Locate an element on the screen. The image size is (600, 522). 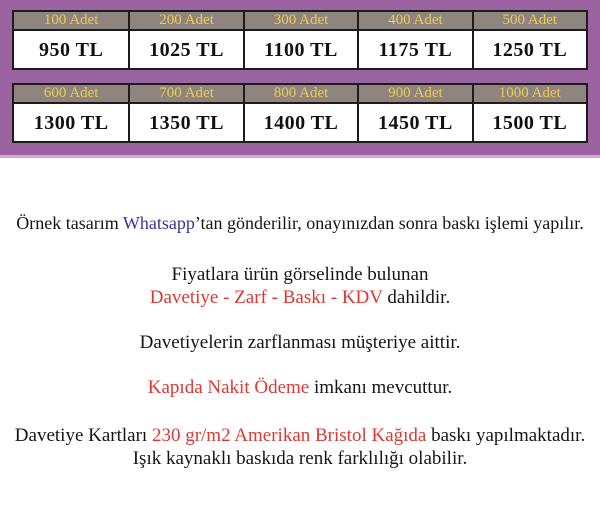
note-text: Davetiye Kartları is located at coordinates (83, 435).